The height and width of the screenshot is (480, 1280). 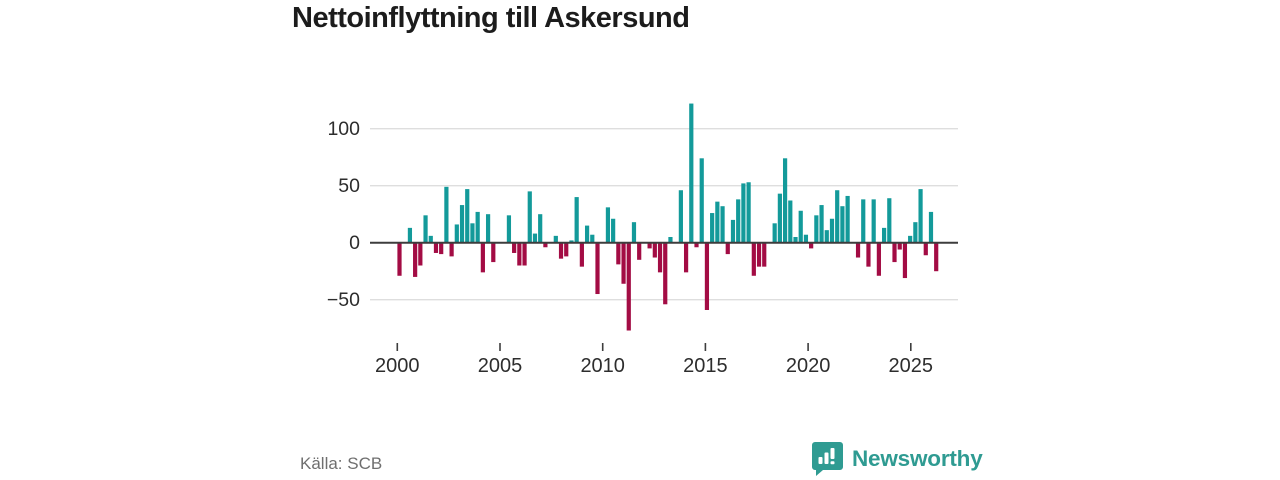 I want to click on bar-2025-q1, so click(x=920, y=216).